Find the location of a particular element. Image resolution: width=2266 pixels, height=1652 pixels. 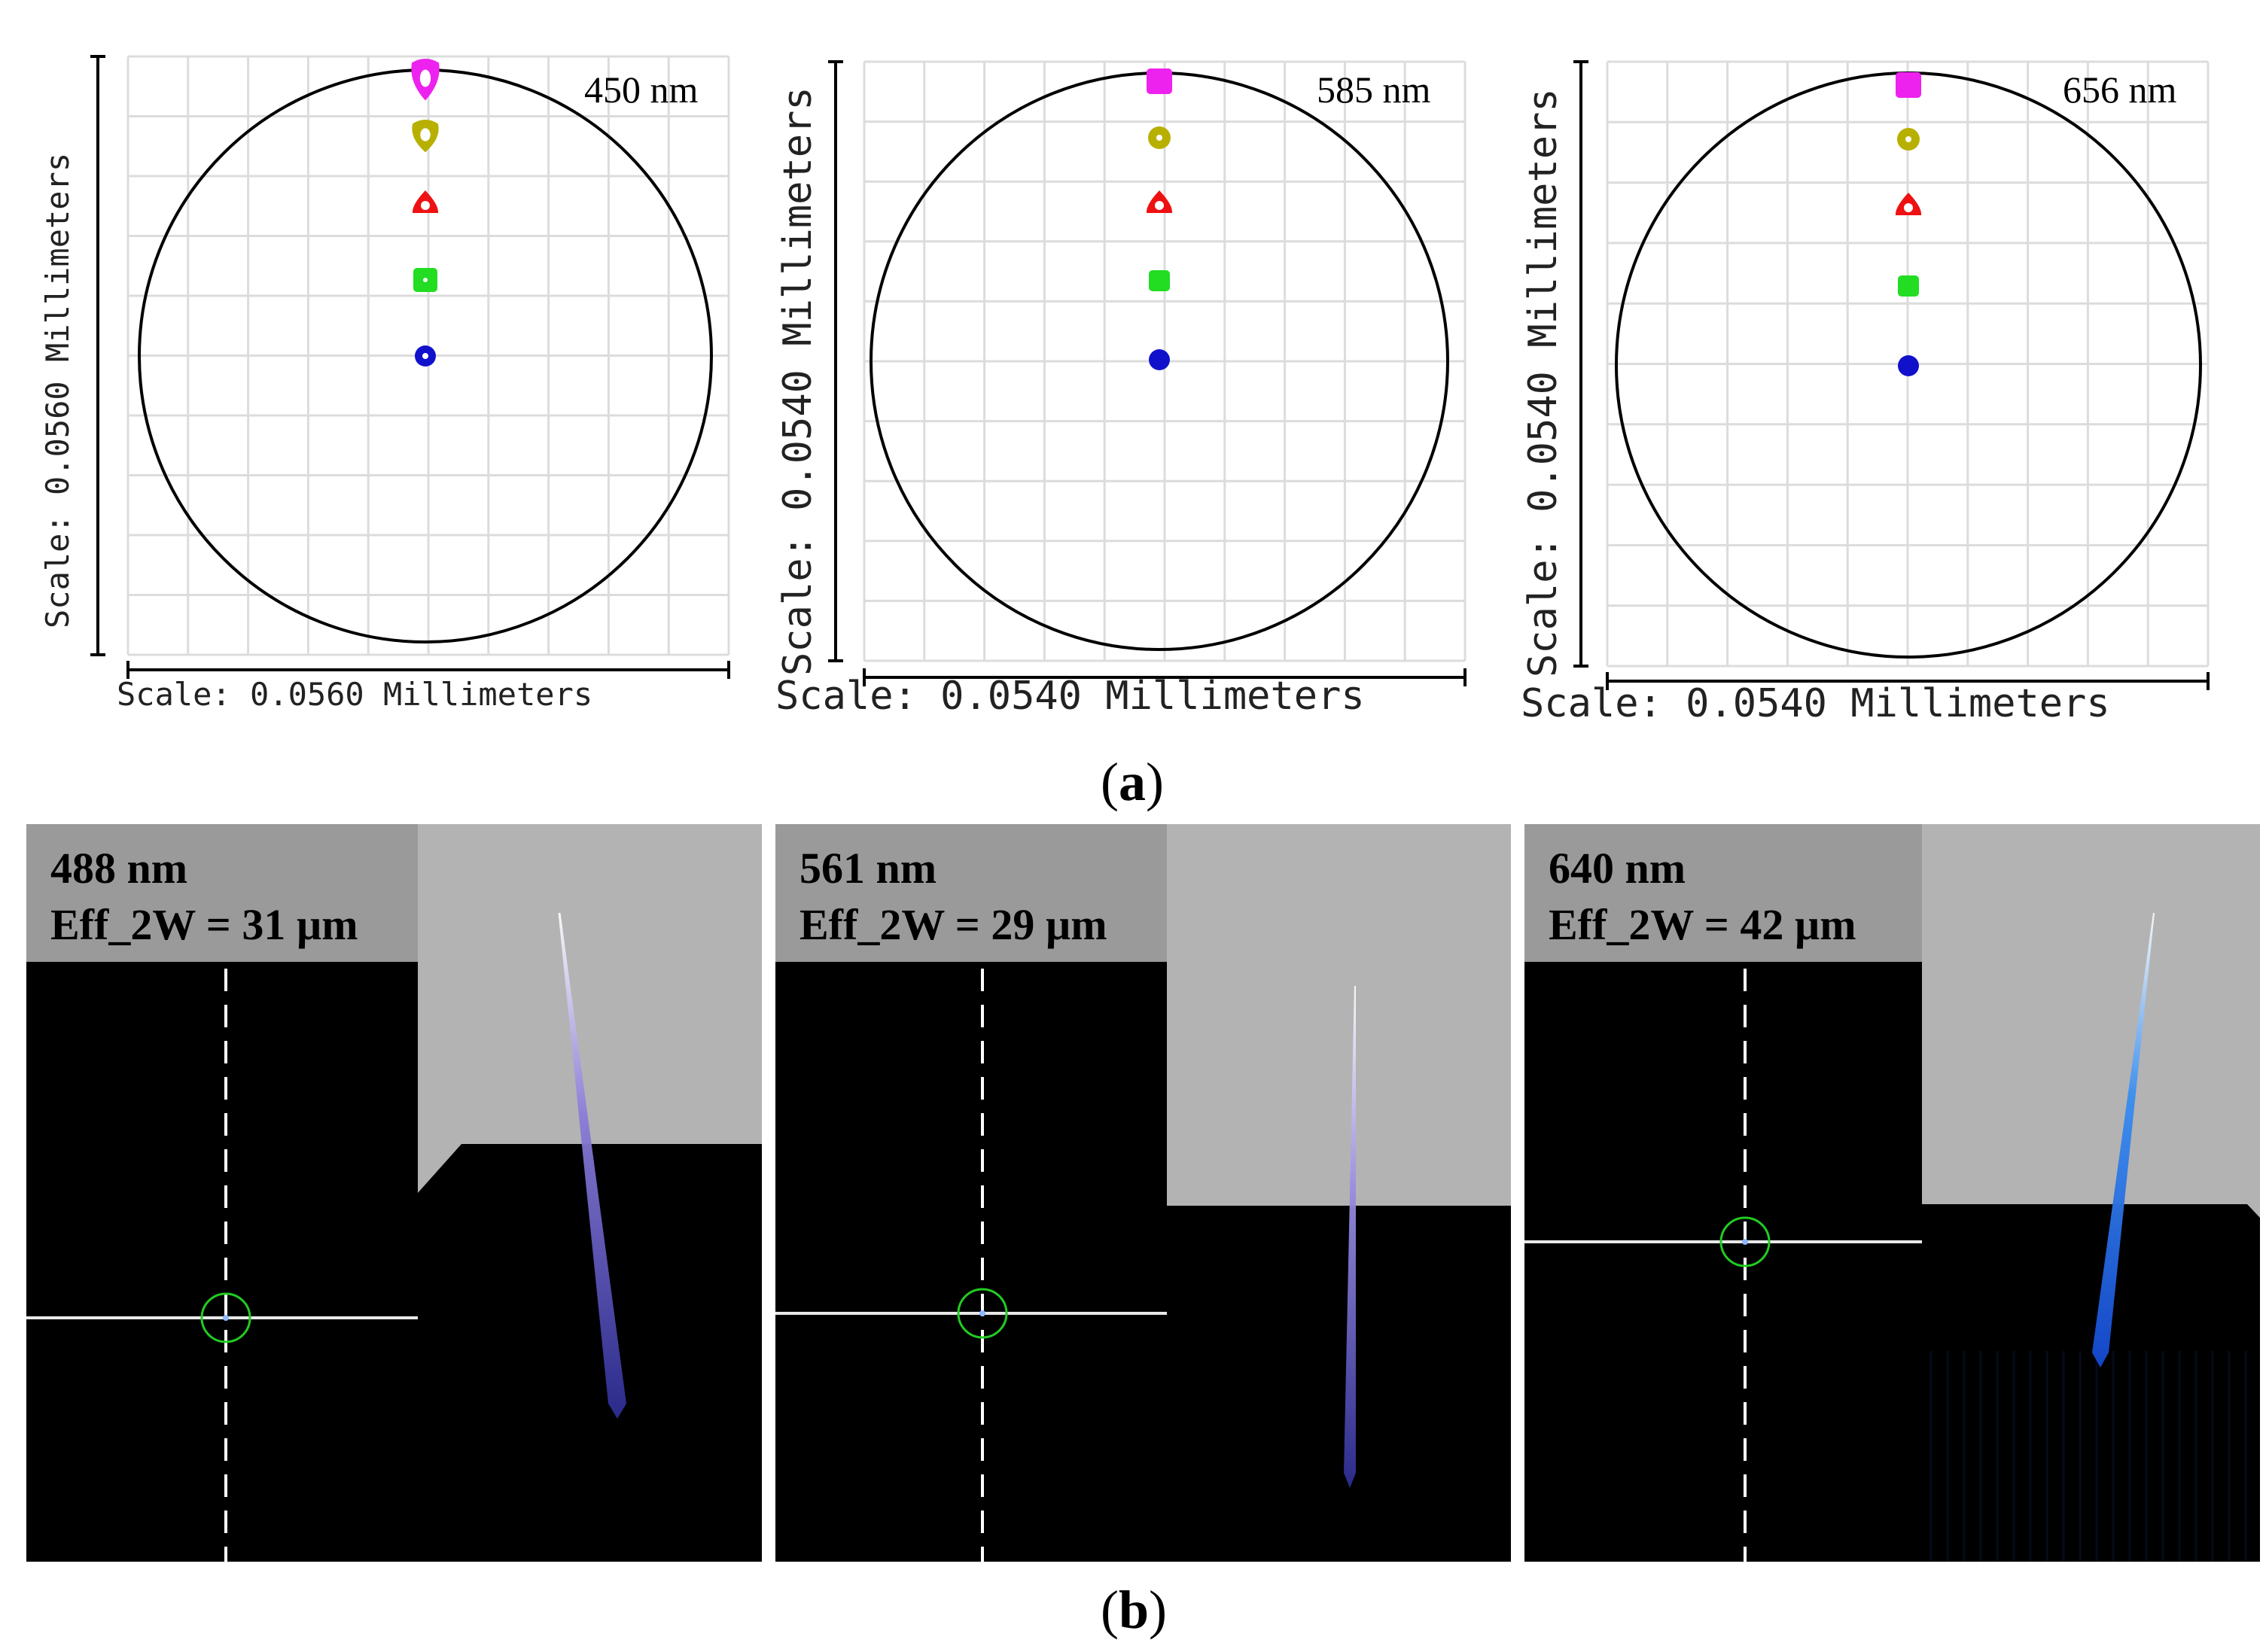

wavelength-label-450: 450 nm is located at coordinates (642, 90).